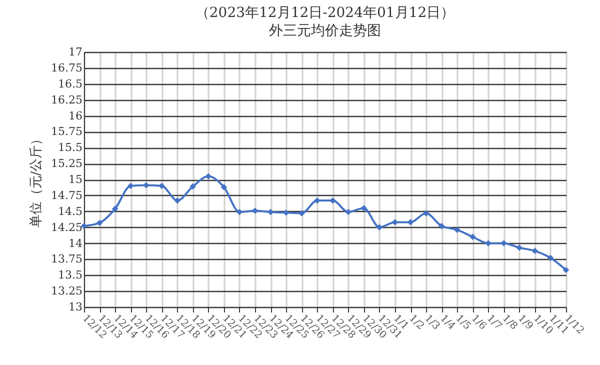 Image resolution: width=600 pixels, height=365 pixels. What do you see at coordinates (75, 52) in the screenshot?
I see `y-tick-label: 17` at bounding box center [75, 52].